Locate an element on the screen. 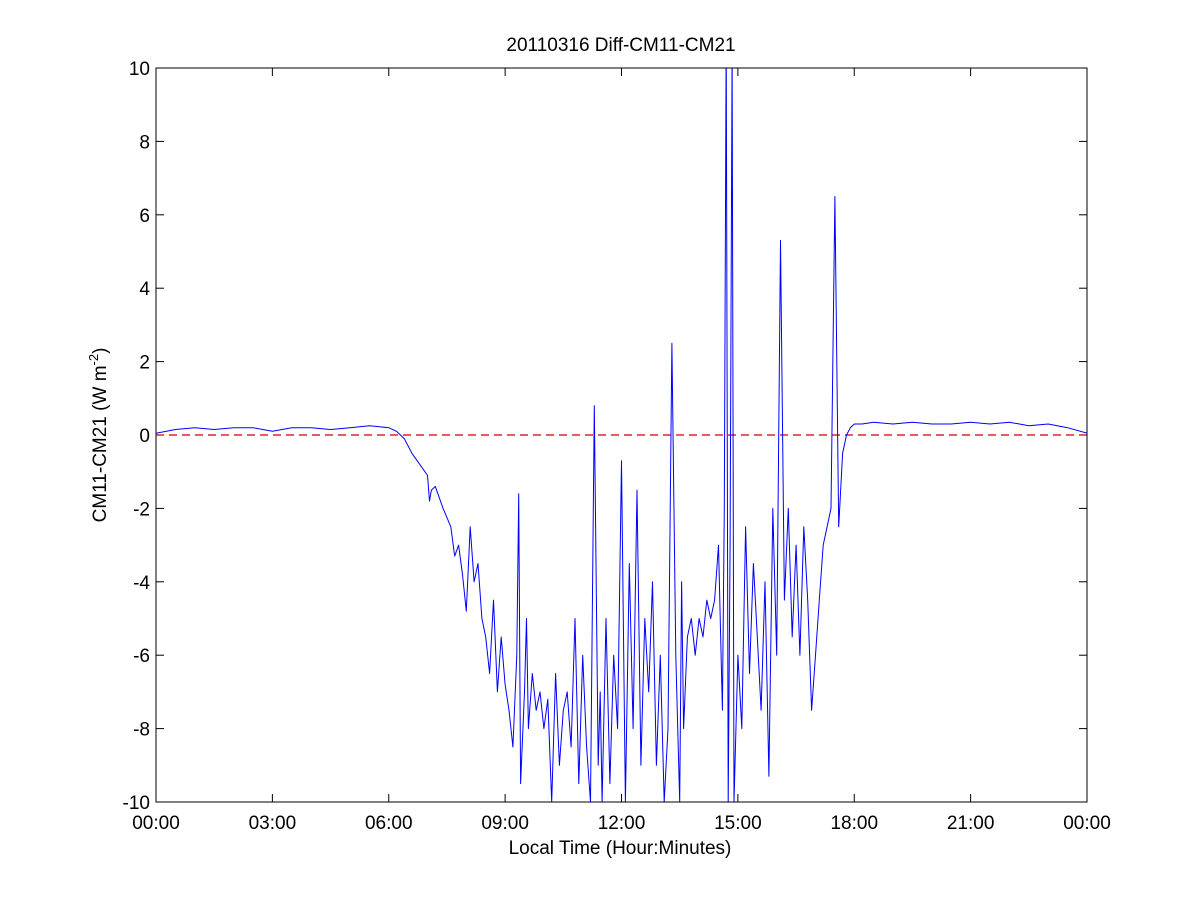 Image resolution: width=1201 pixels, height=901 pixels. x-axis-label: Local Time (Hour:Minutes) is located at coordinates (620, 848).